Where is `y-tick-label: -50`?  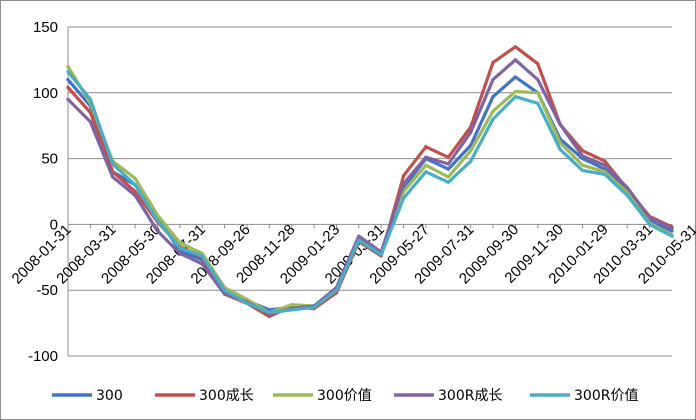
y-tick-label: -50 is located at coordinates (47, 290).